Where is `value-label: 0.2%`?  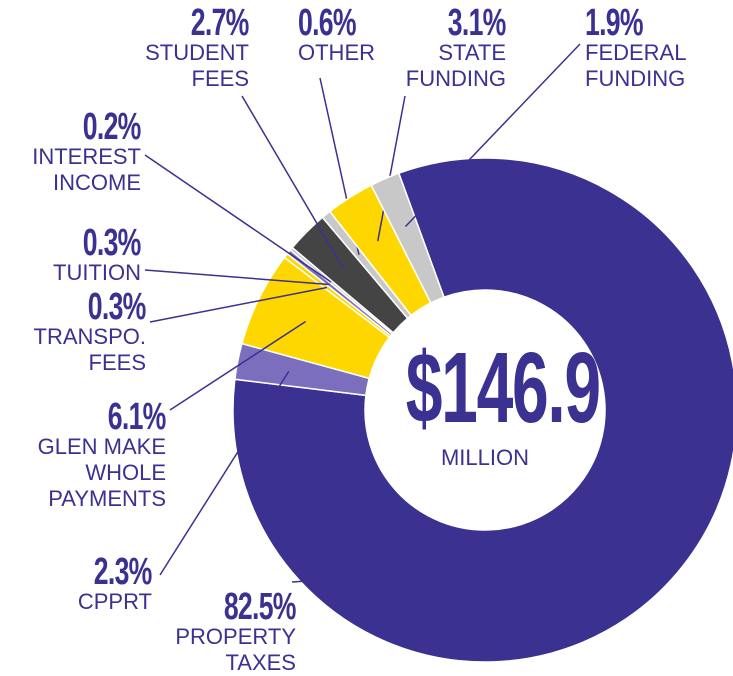
value-label: 0.2% is located at coordinates (112, 127).